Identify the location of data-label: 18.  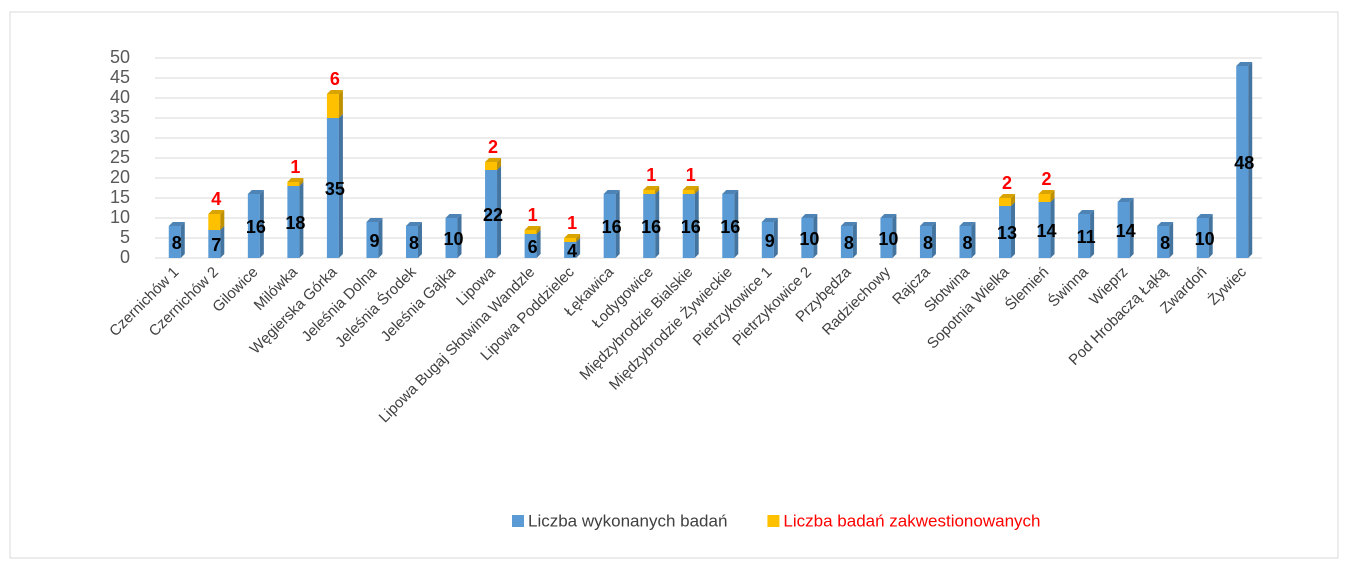
(295, 223).